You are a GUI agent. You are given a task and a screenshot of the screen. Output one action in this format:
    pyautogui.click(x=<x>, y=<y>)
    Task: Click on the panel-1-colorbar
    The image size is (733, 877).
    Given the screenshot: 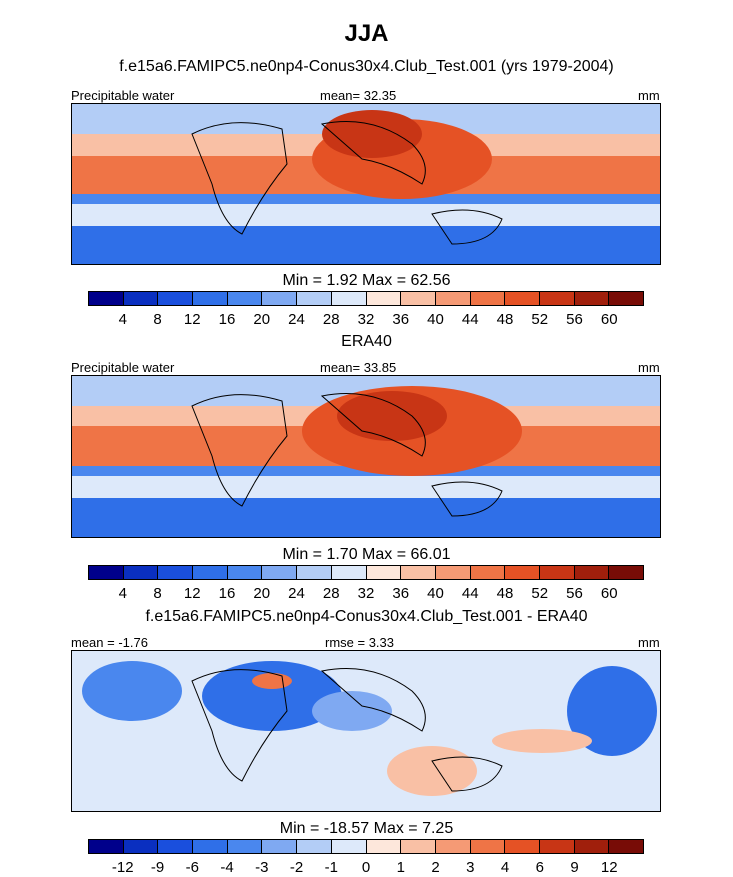 What is the action you would take?
    pyautogui.click(x=366, y=298)
    